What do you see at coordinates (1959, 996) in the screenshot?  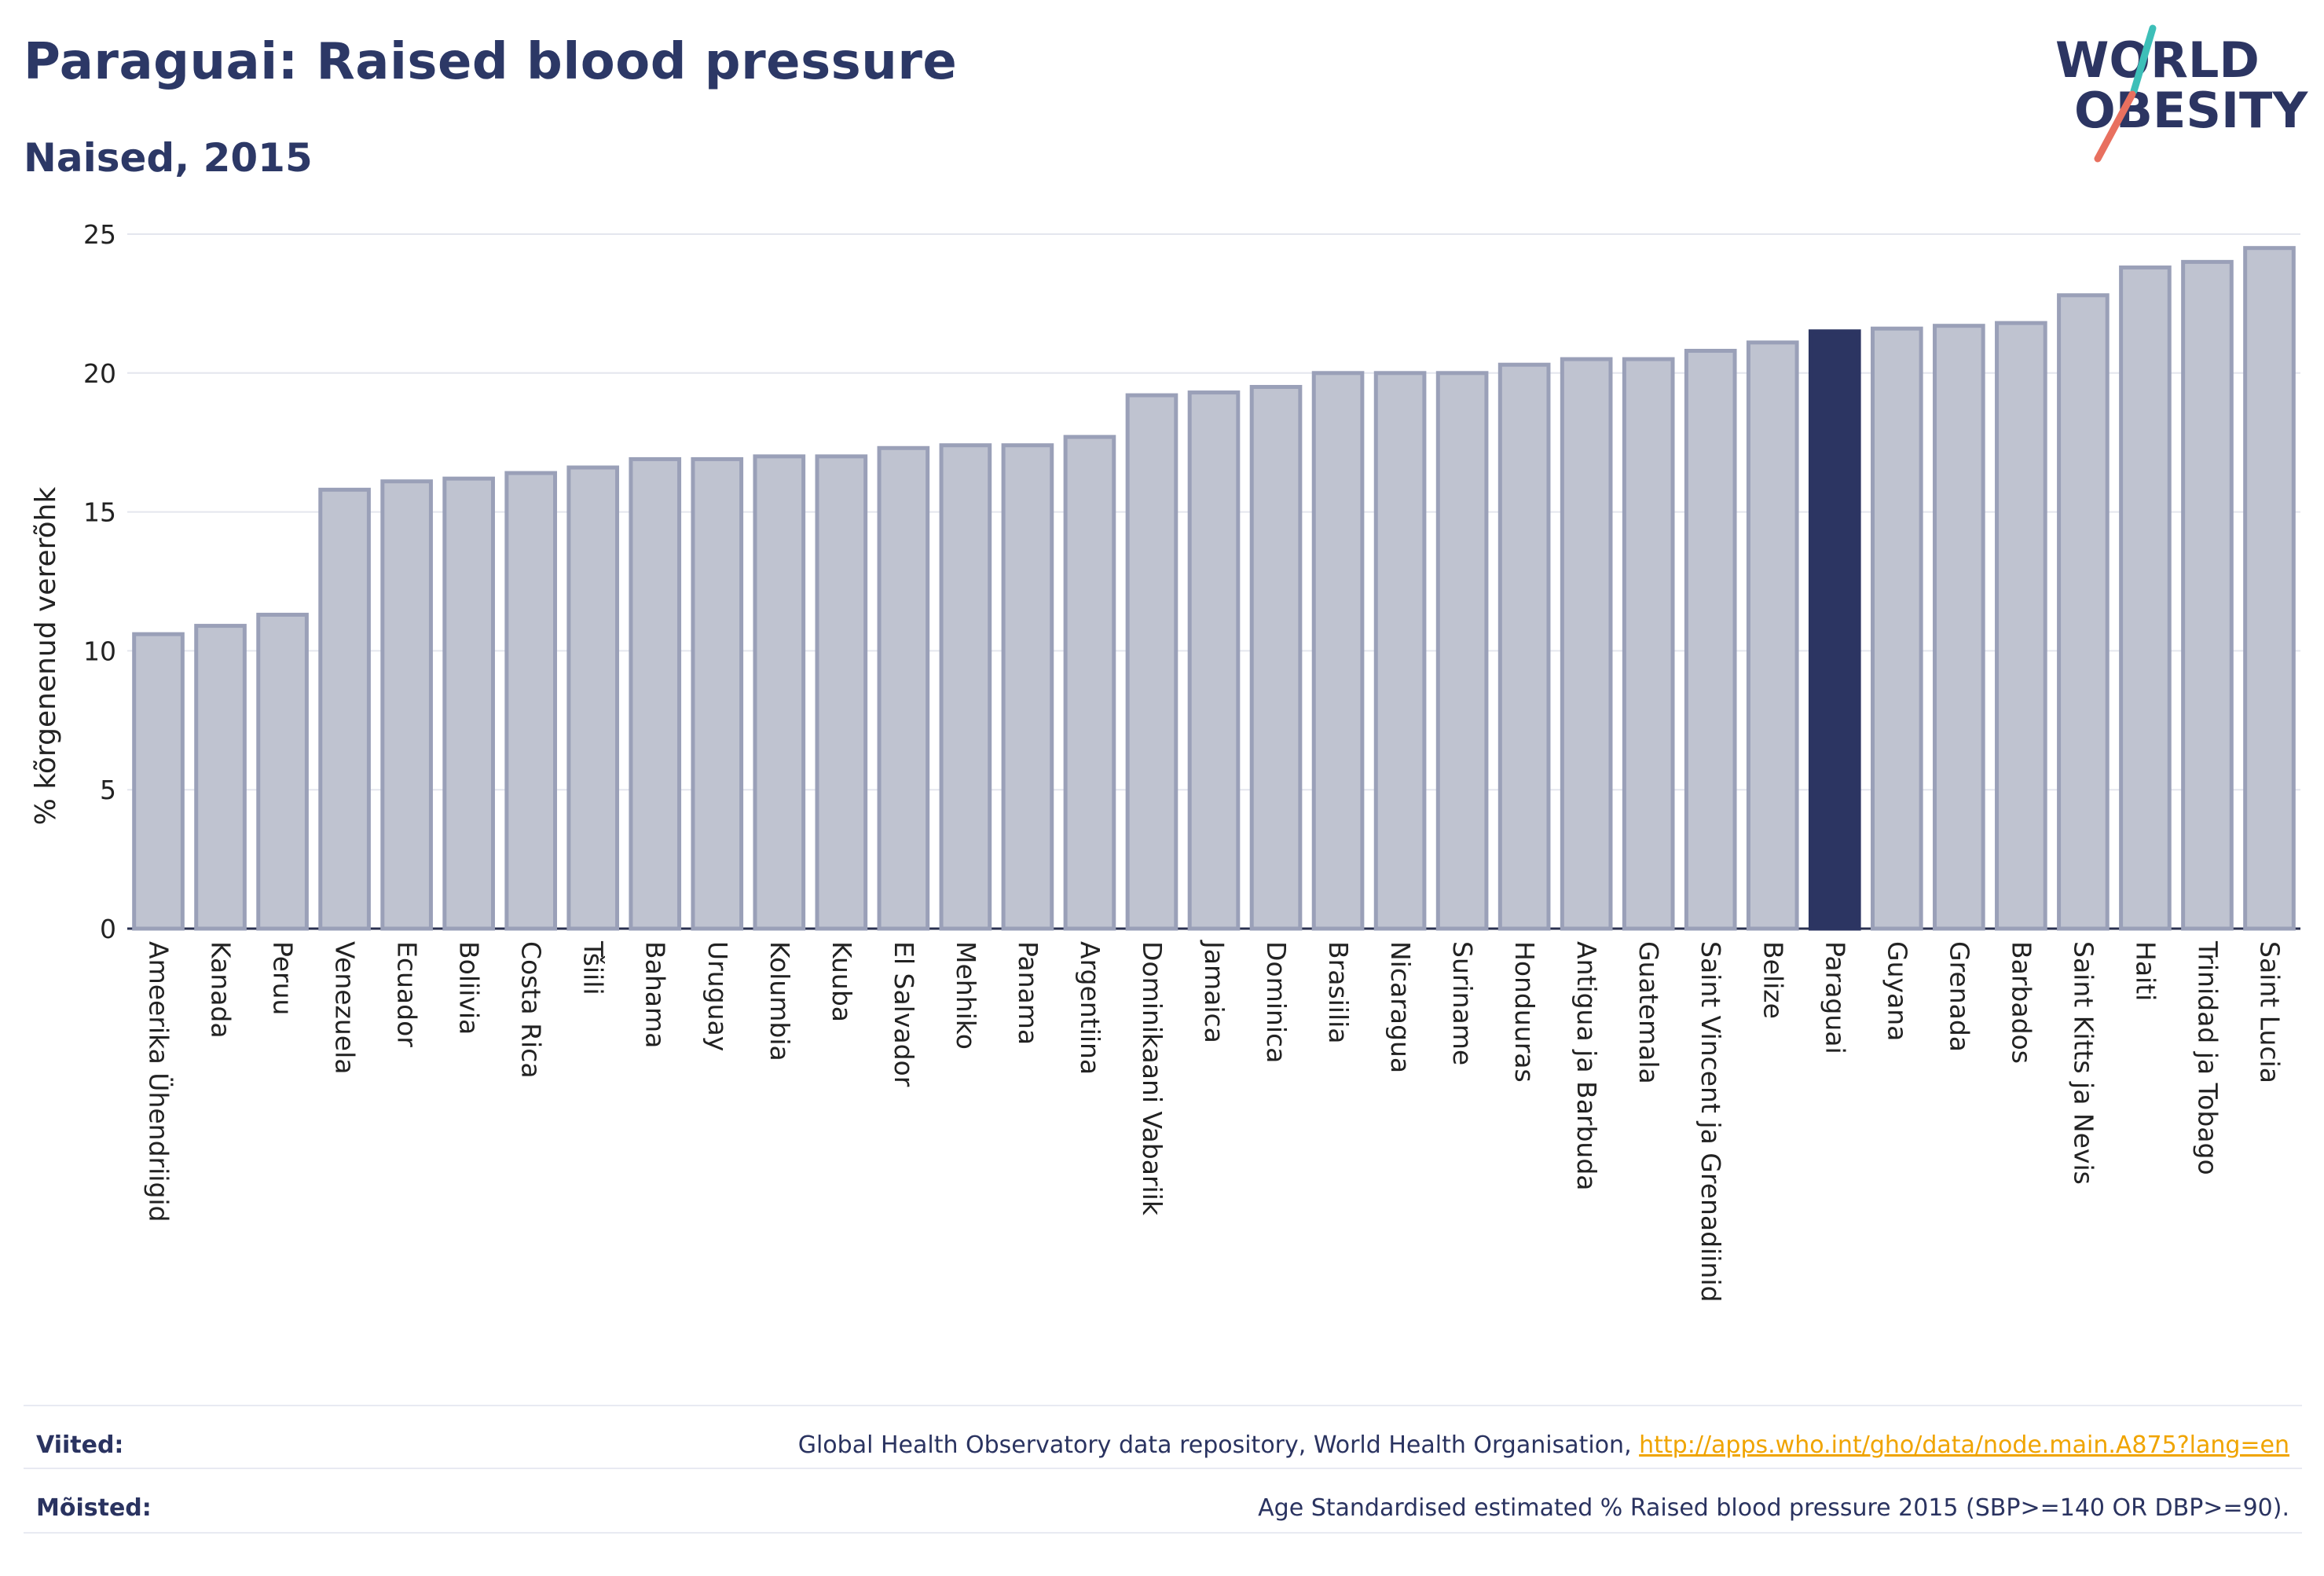 I see `x-tick-label: Grenada` at bounding box center [1959, 996].